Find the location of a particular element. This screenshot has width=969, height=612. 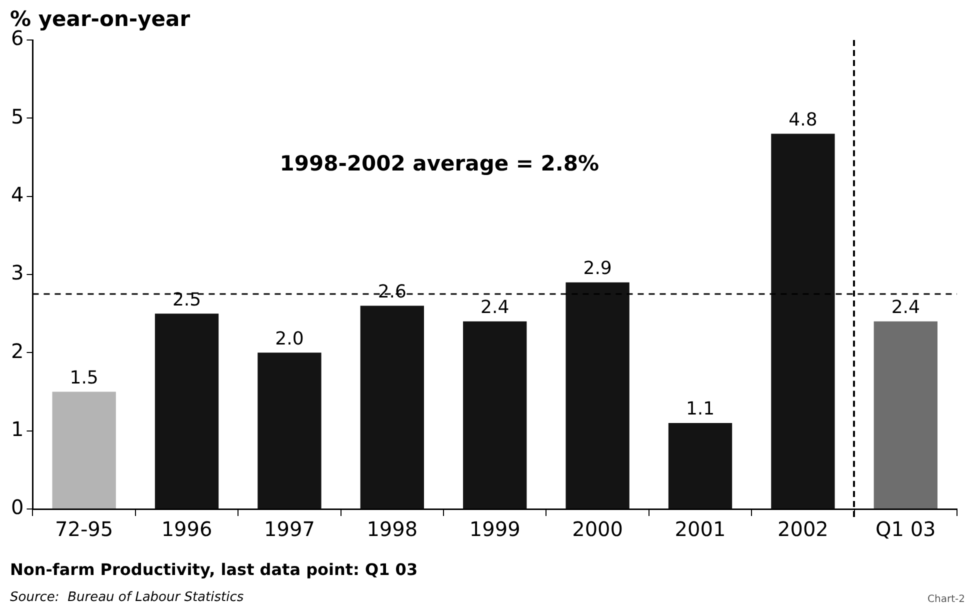

data-label: 1.5 is located at coordinates (84, 377).